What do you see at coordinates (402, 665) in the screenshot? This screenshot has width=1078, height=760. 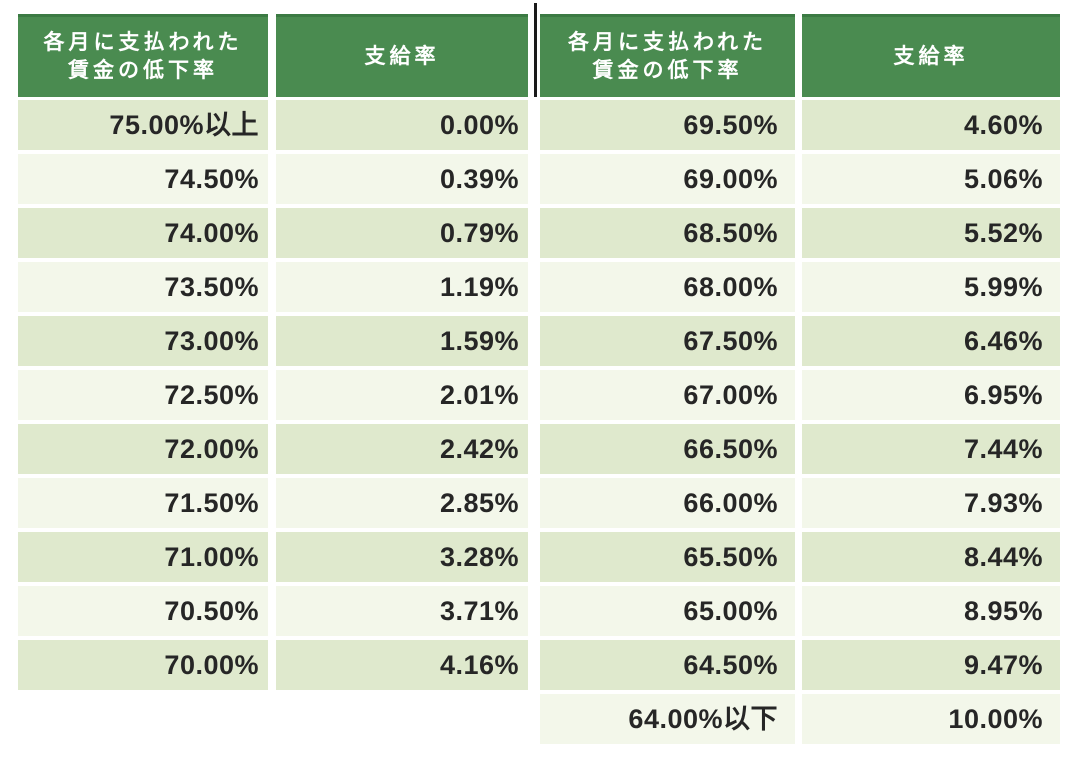 I see `payment-rate-cell: 4.16%` at bounding box center [402, 665].